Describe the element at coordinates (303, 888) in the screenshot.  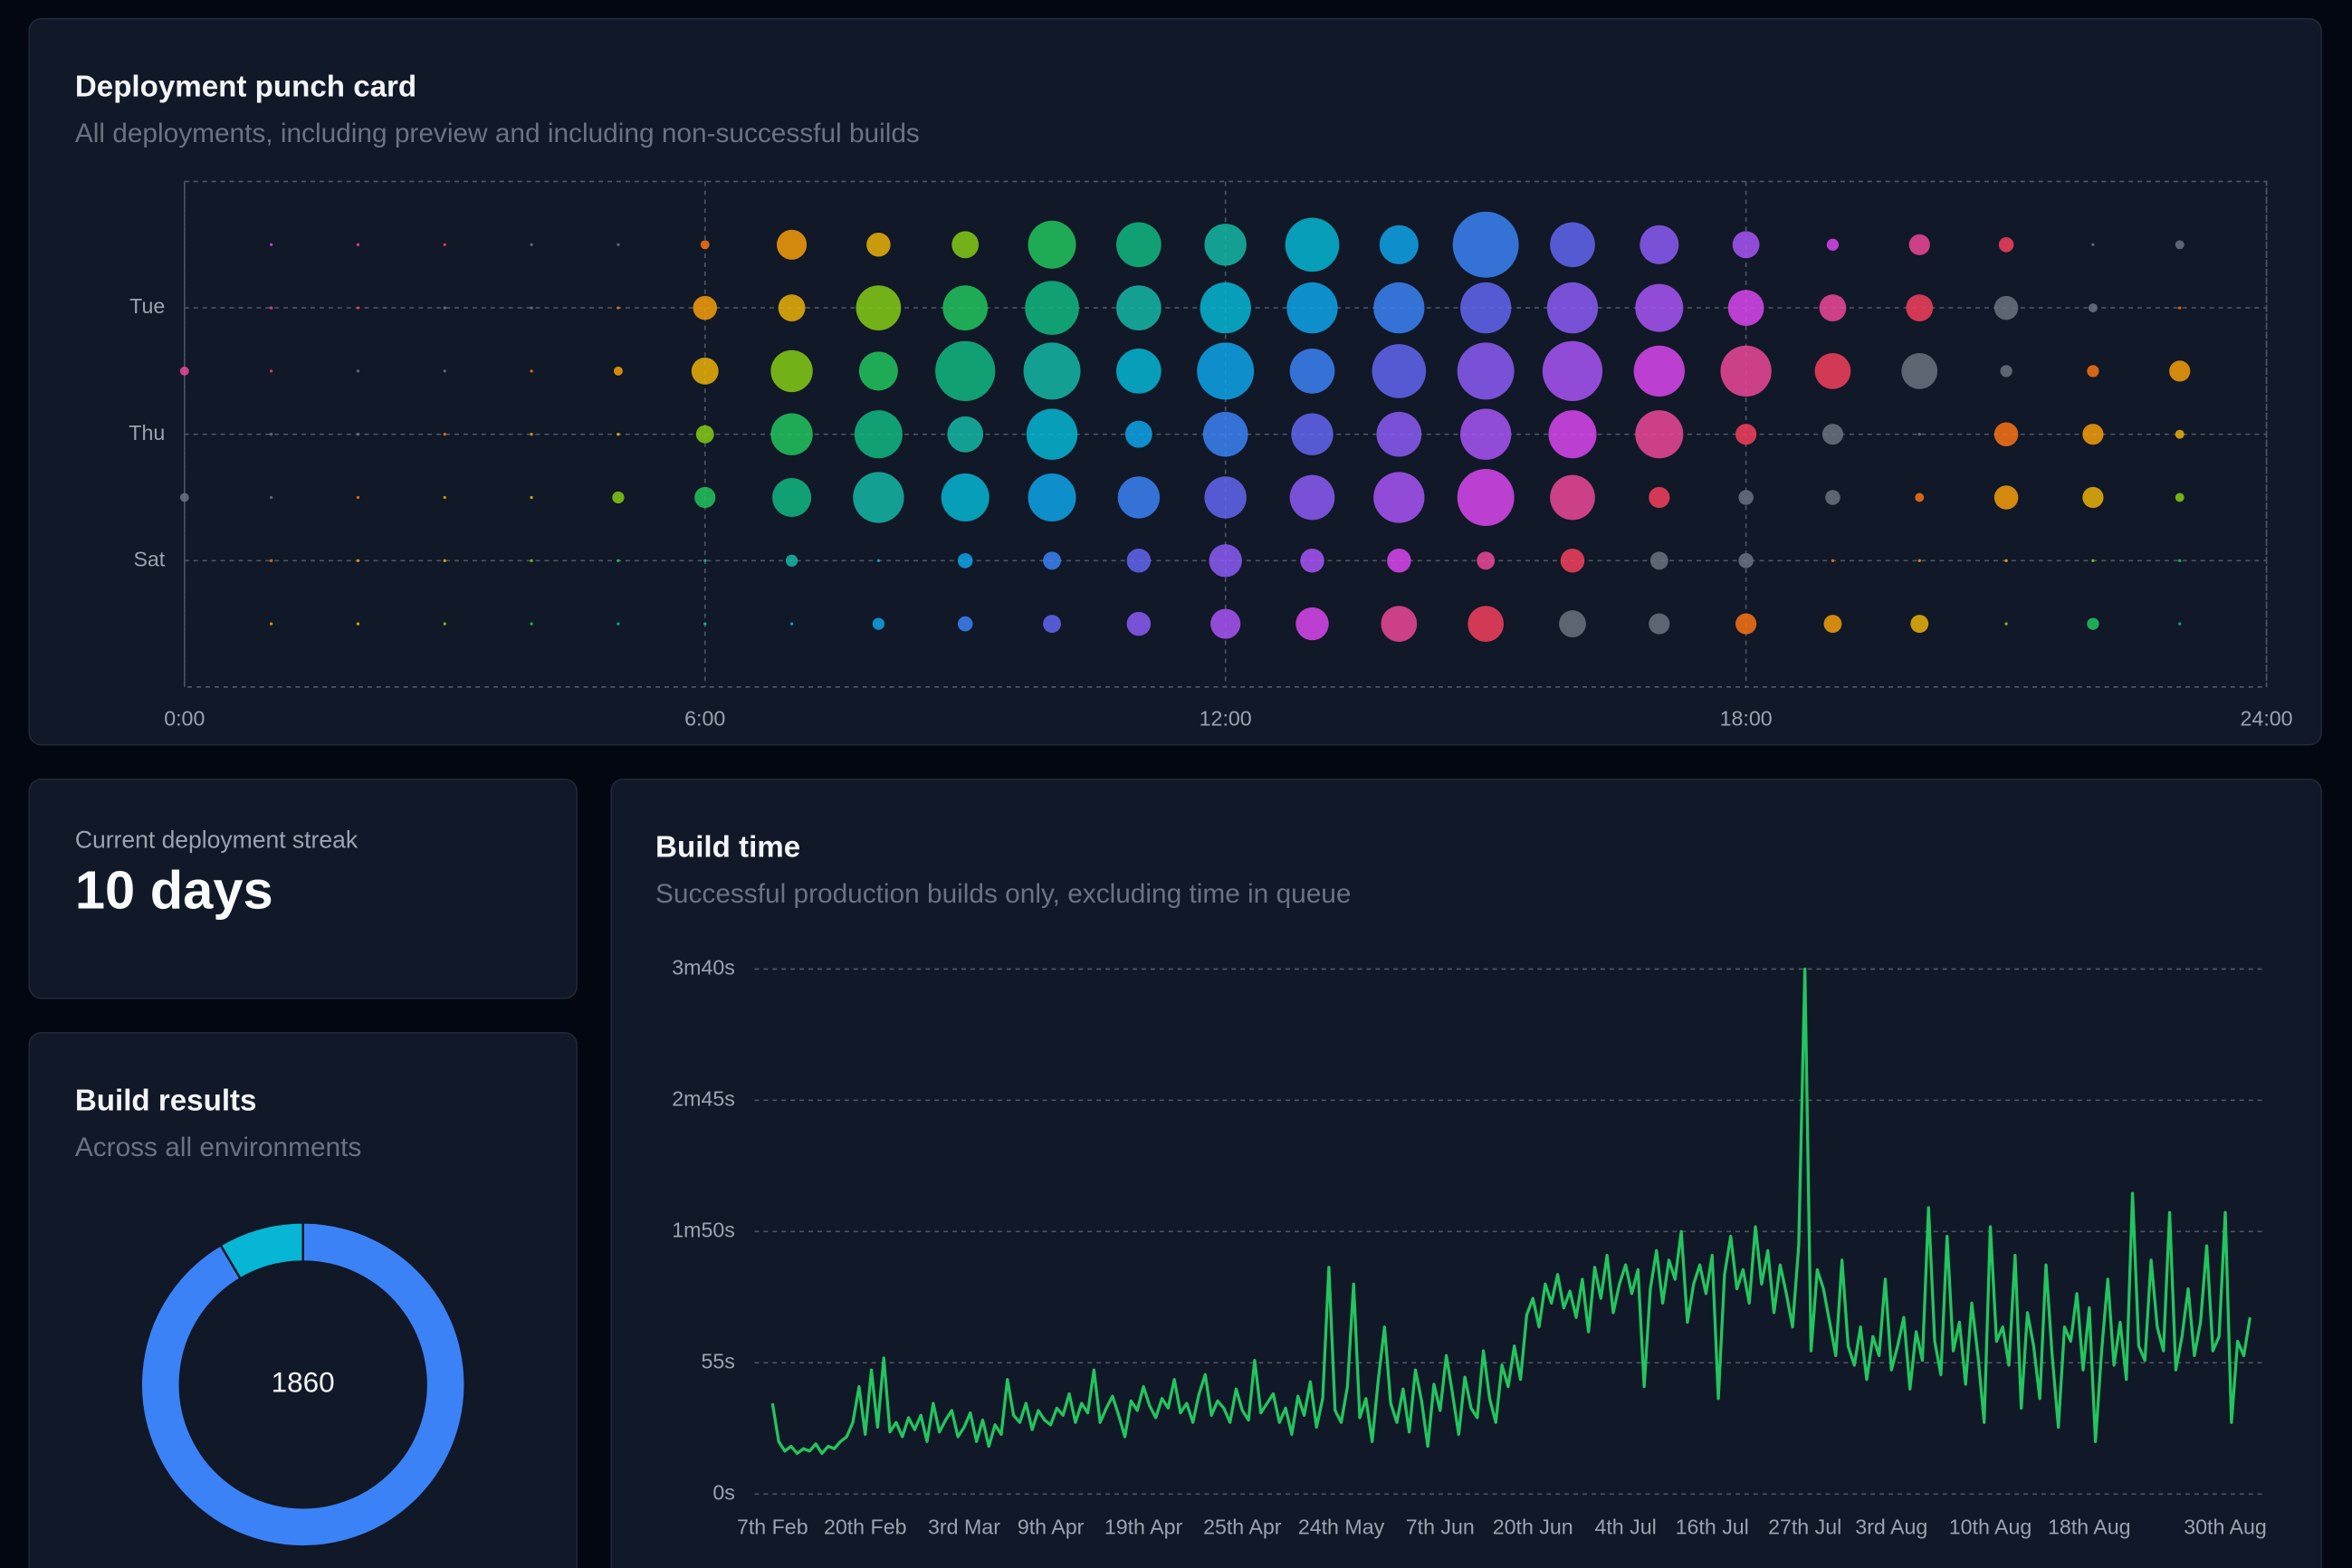
I see `streak-panel` at that location.